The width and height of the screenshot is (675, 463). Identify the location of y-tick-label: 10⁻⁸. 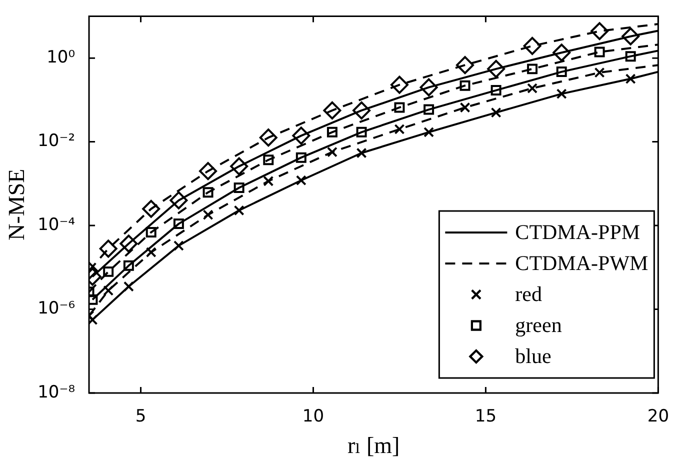
(57, 392).